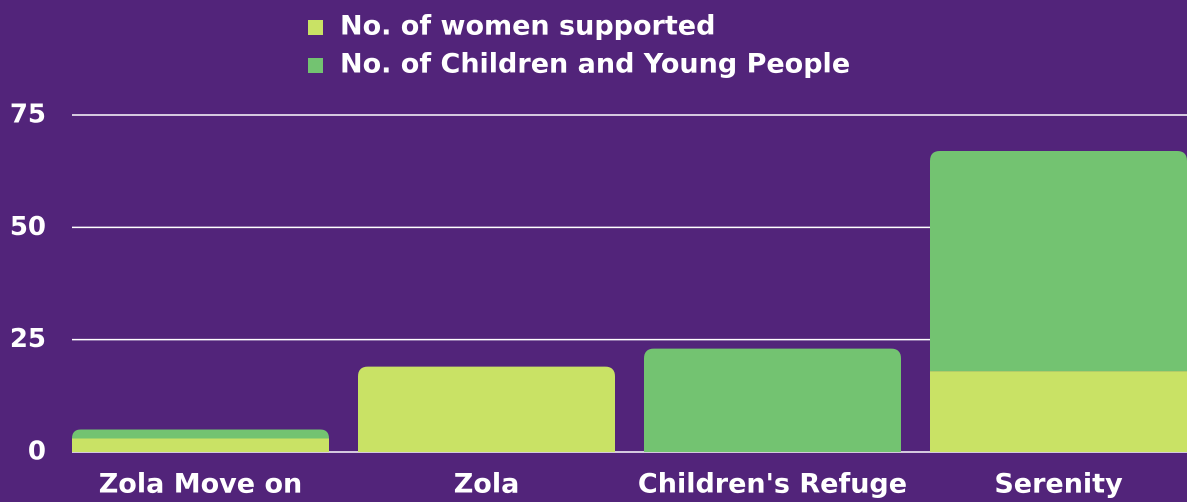 Image resolution: width=1187 pixels, height=502 pixels. What do you see at coordinates (28, 115) in the screenshot?
I see `y-tick-label: 75` at bounding box center [28, 115].